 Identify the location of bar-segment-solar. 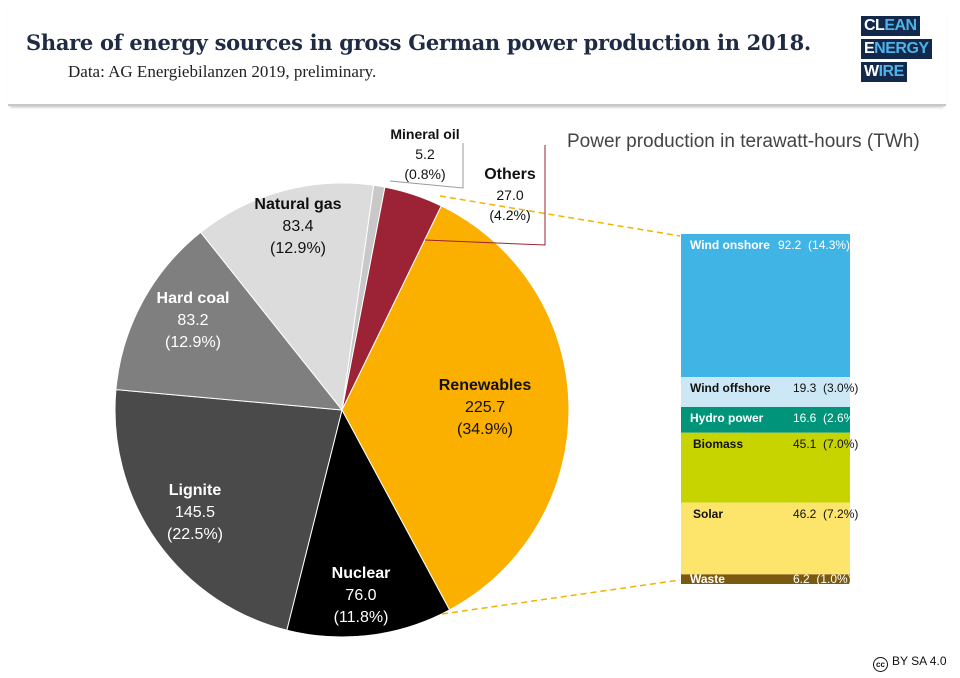
(765, 538).